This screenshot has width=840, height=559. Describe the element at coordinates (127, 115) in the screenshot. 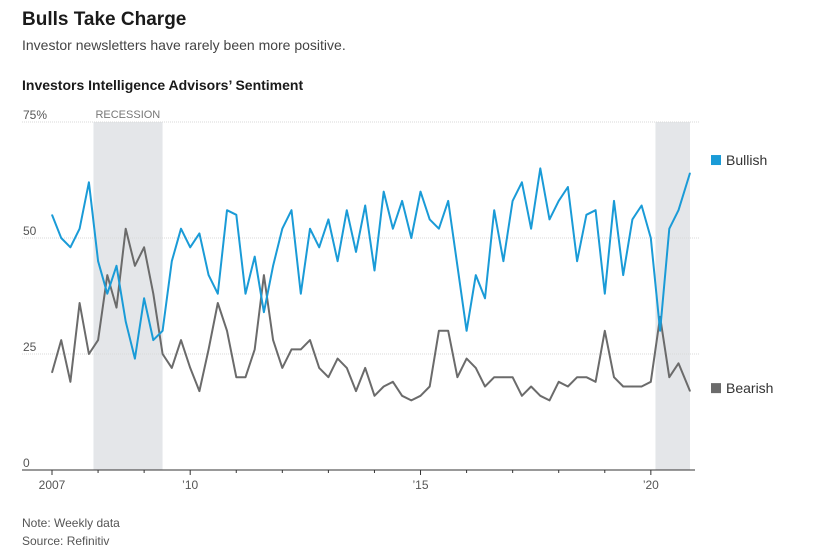

I see `recession-label: RECESSION` at that location.